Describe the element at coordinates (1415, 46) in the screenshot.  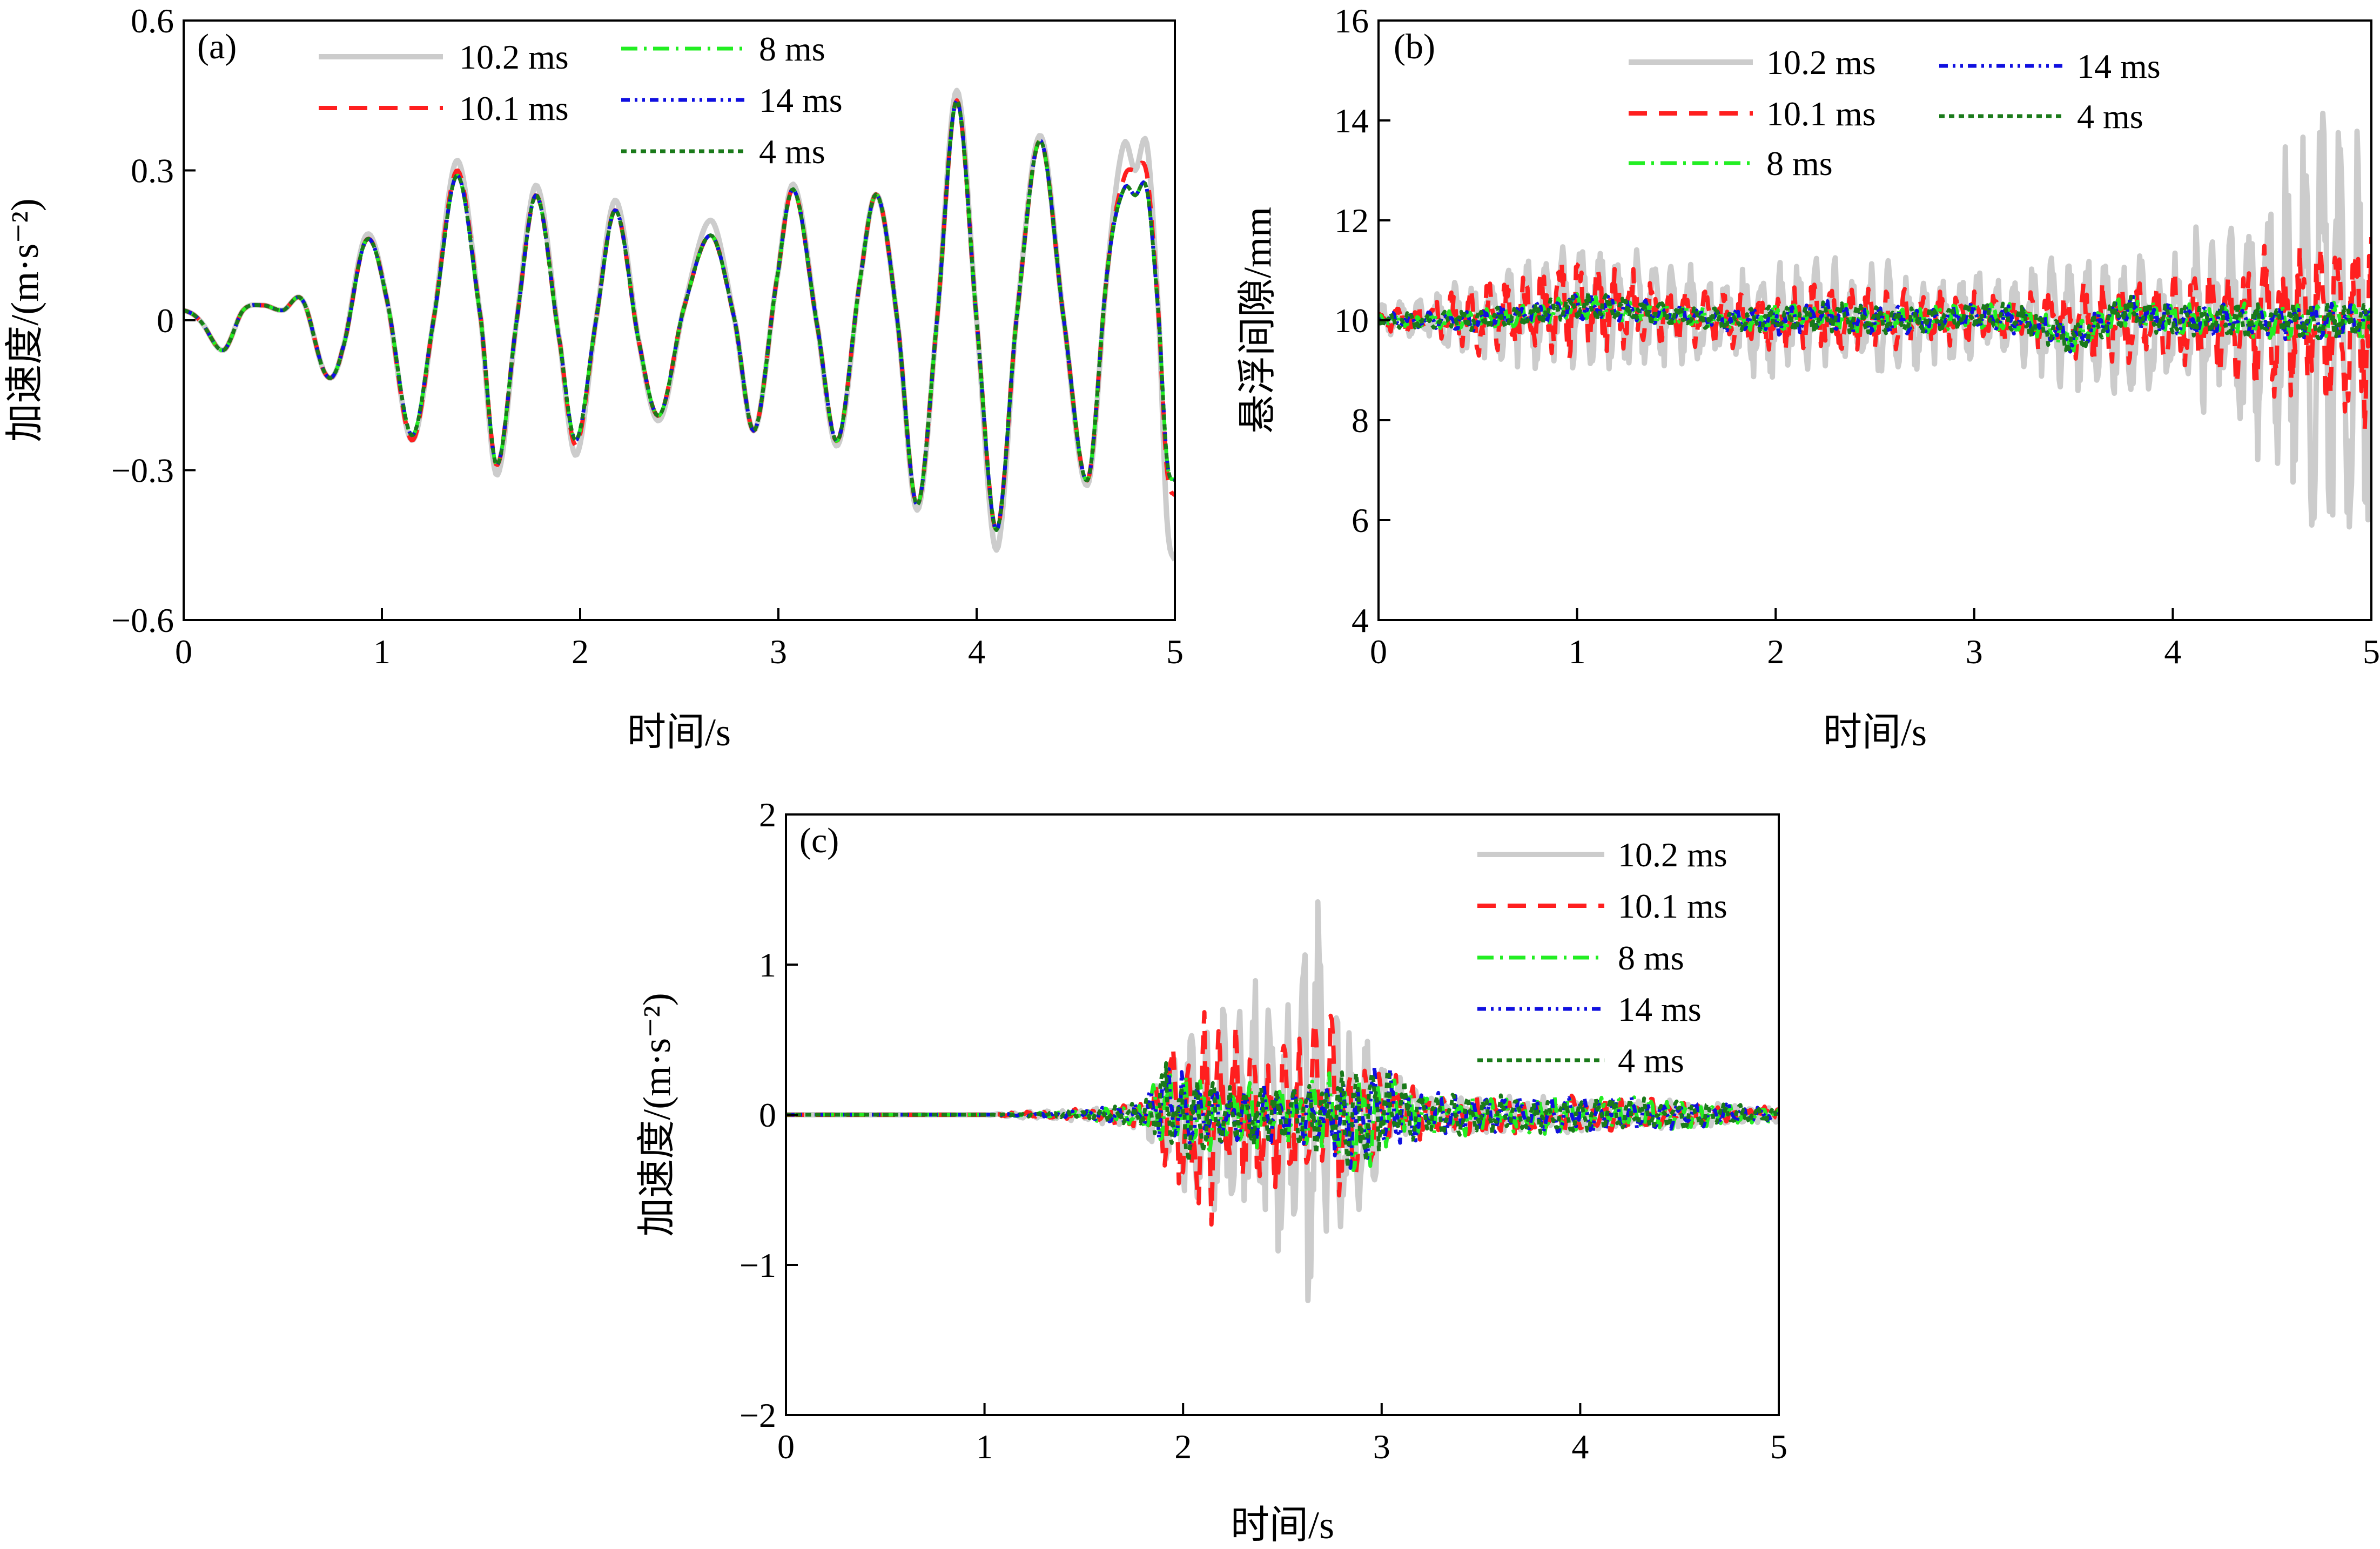
I see `panel-label: (b)` at that location.